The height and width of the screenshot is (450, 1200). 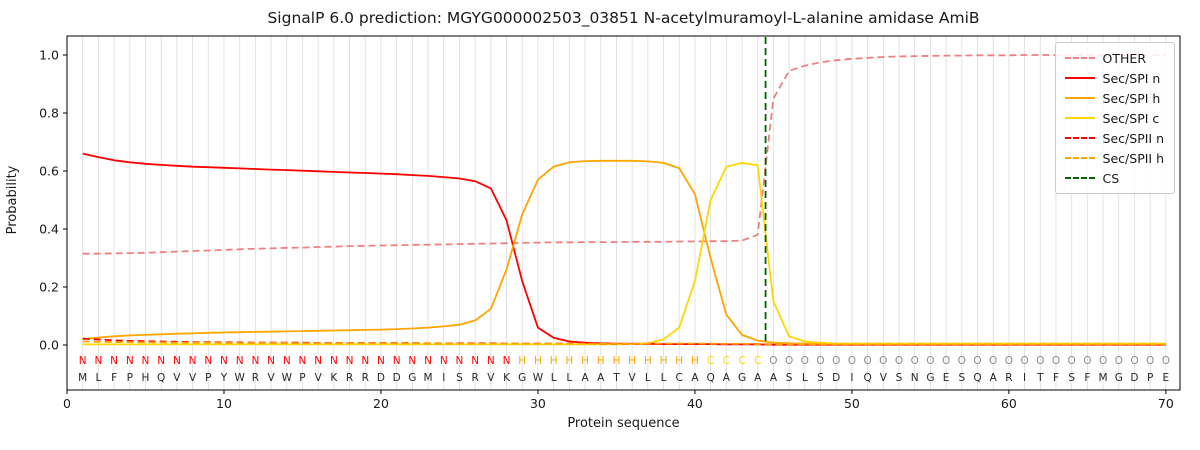 What do you see at coordinates (49, 345) in the screenshot?
I see `y-tick-label: 0.0` at bounding box center [49, 345].